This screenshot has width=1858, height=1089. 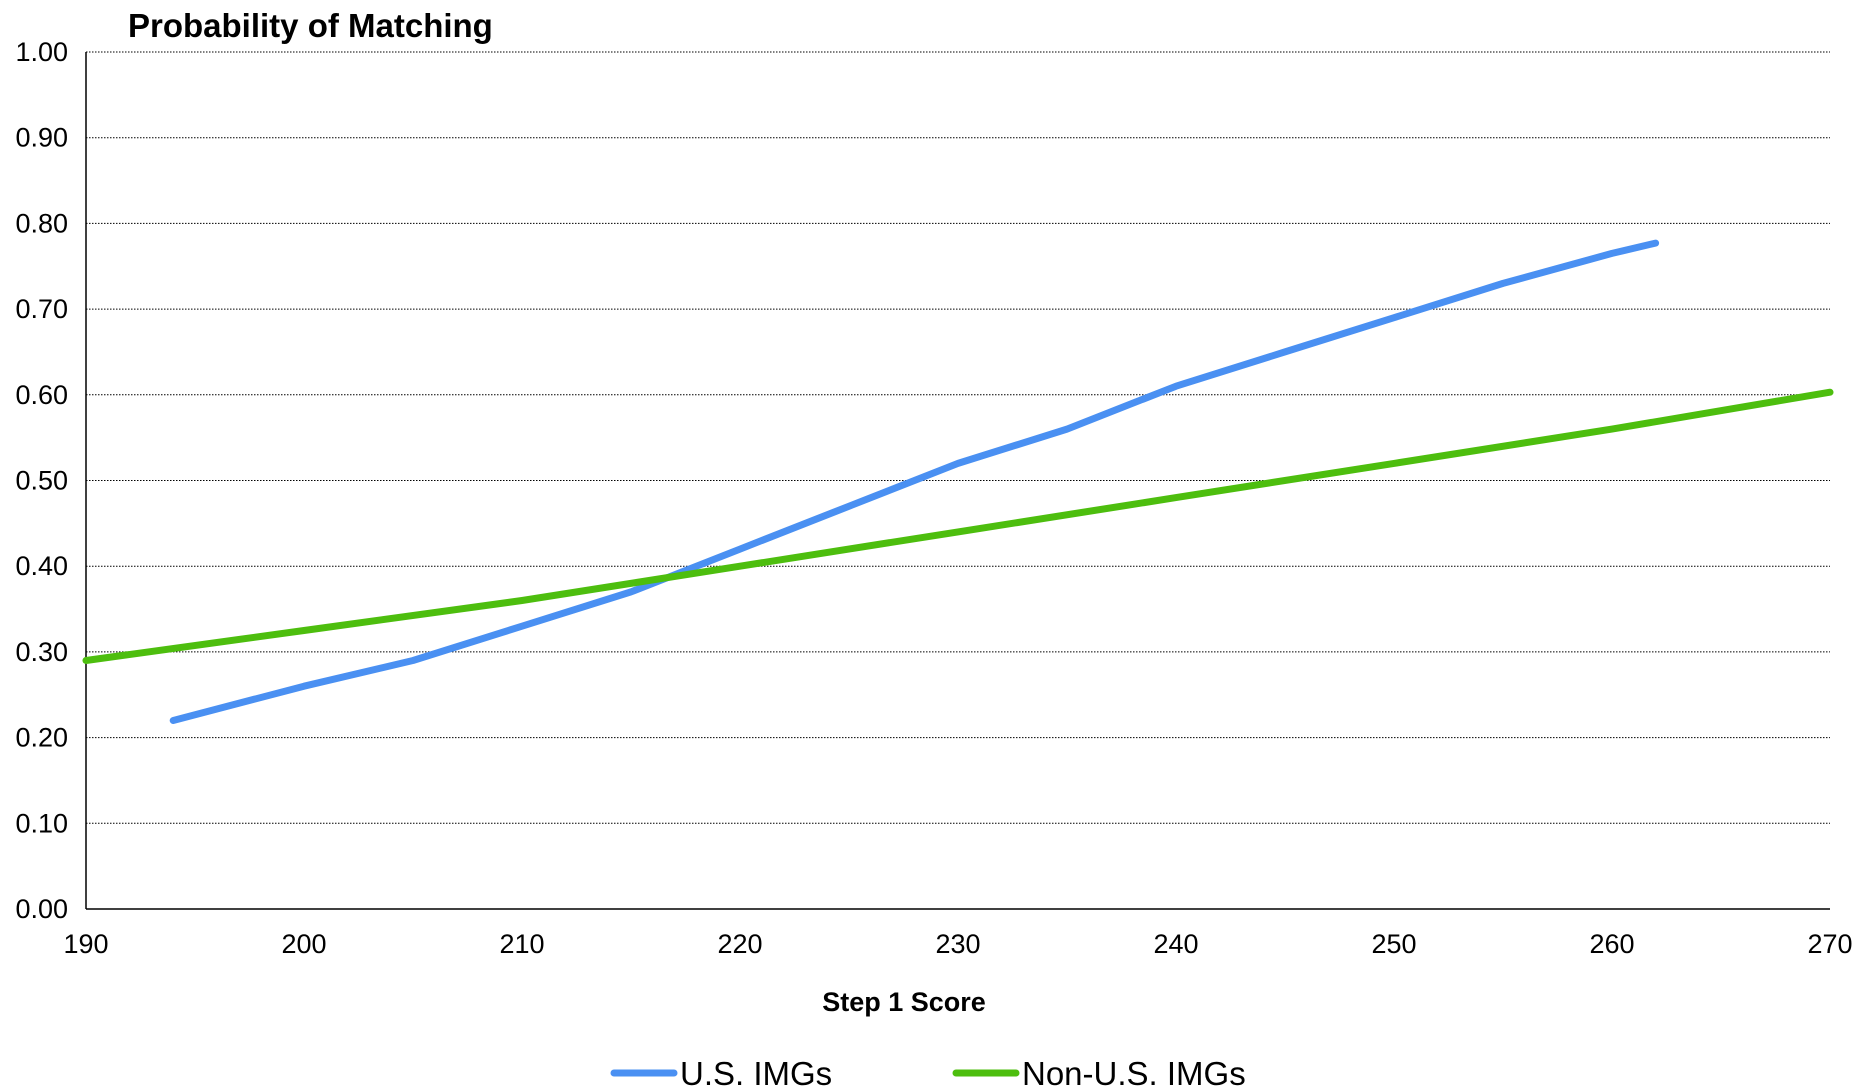 I want to click on x-tick-label: 240, so click(x=1175, y=944).